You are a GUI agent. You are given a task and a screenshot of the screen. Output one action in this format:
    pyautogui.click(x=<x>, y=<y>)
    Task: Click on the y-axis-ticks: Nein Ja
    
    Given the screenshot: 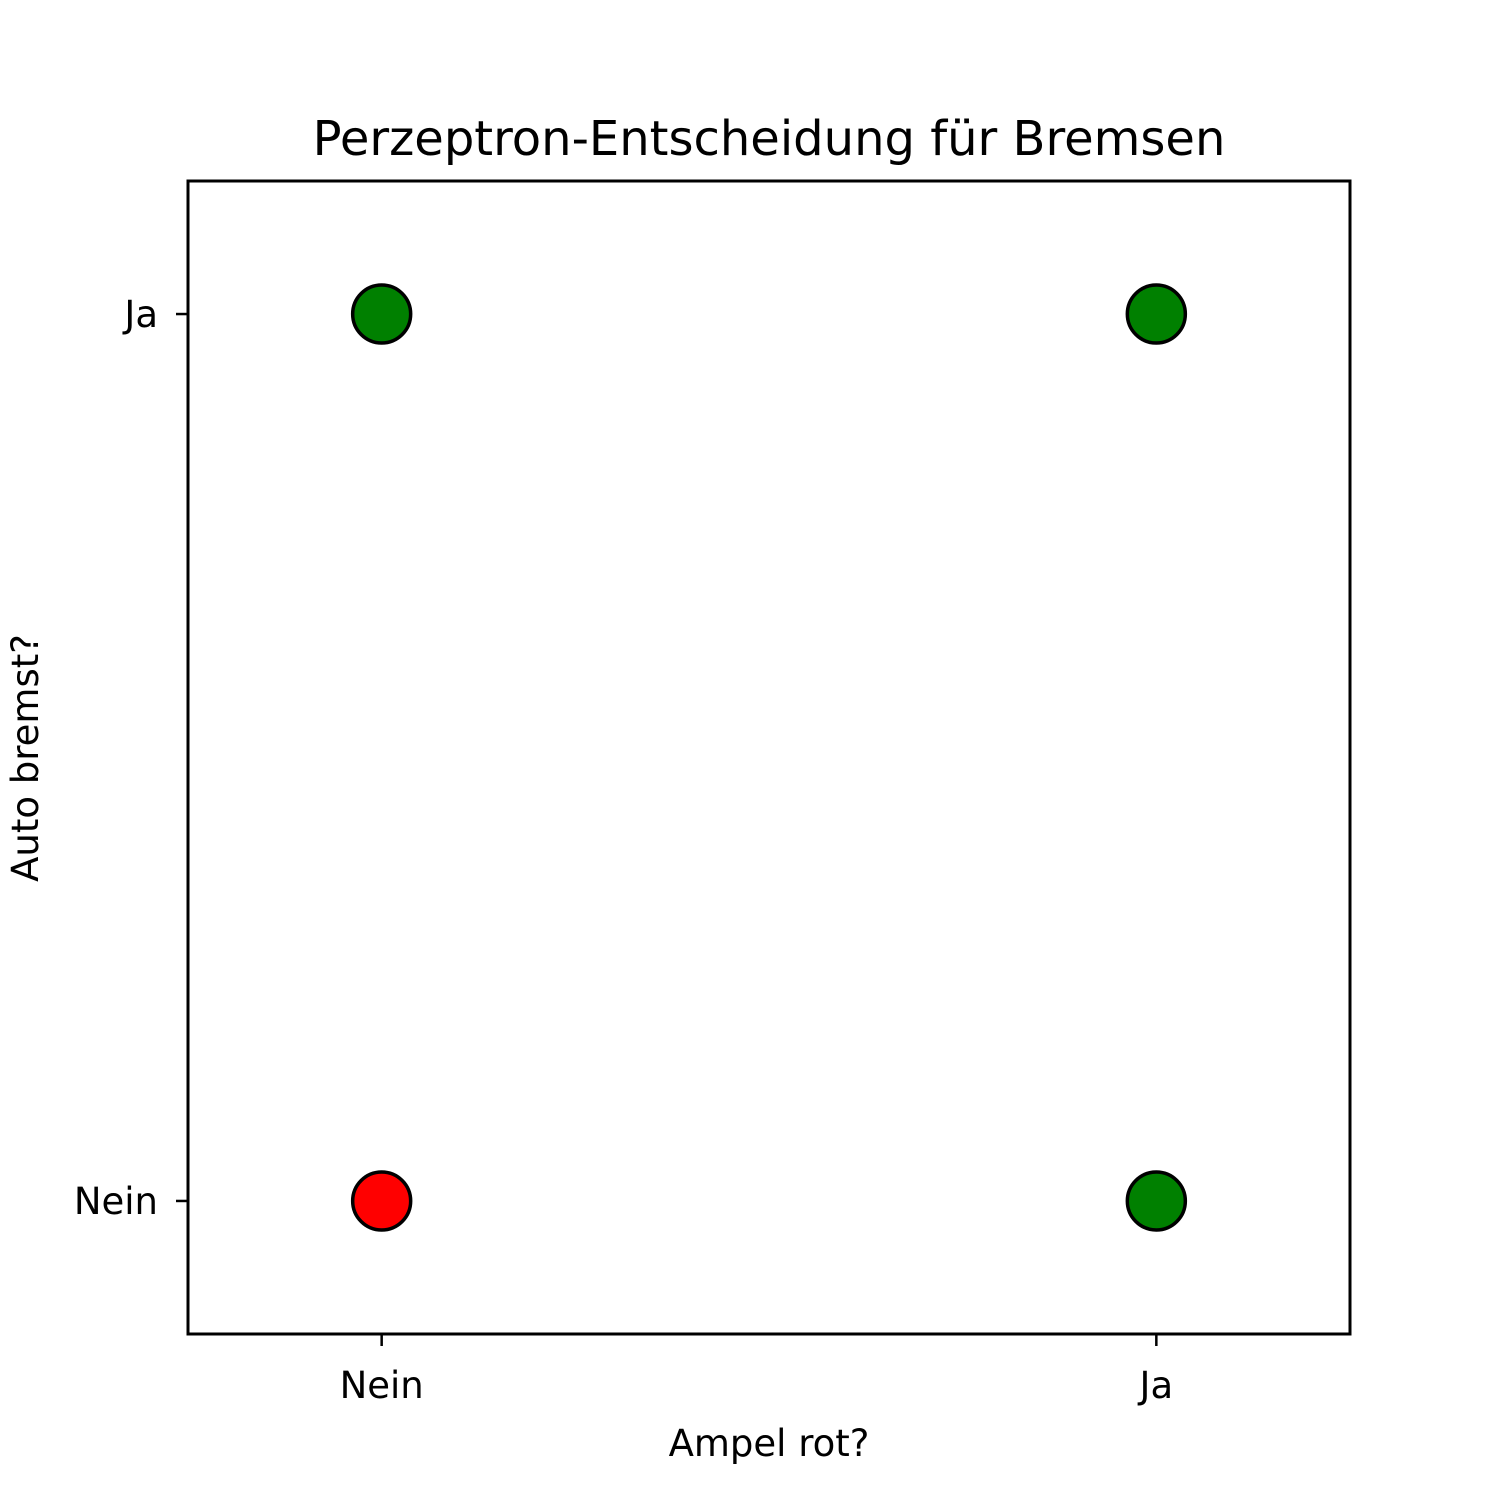 What is the action you would take?
    pyautogui.click(x=131, y=758)
    